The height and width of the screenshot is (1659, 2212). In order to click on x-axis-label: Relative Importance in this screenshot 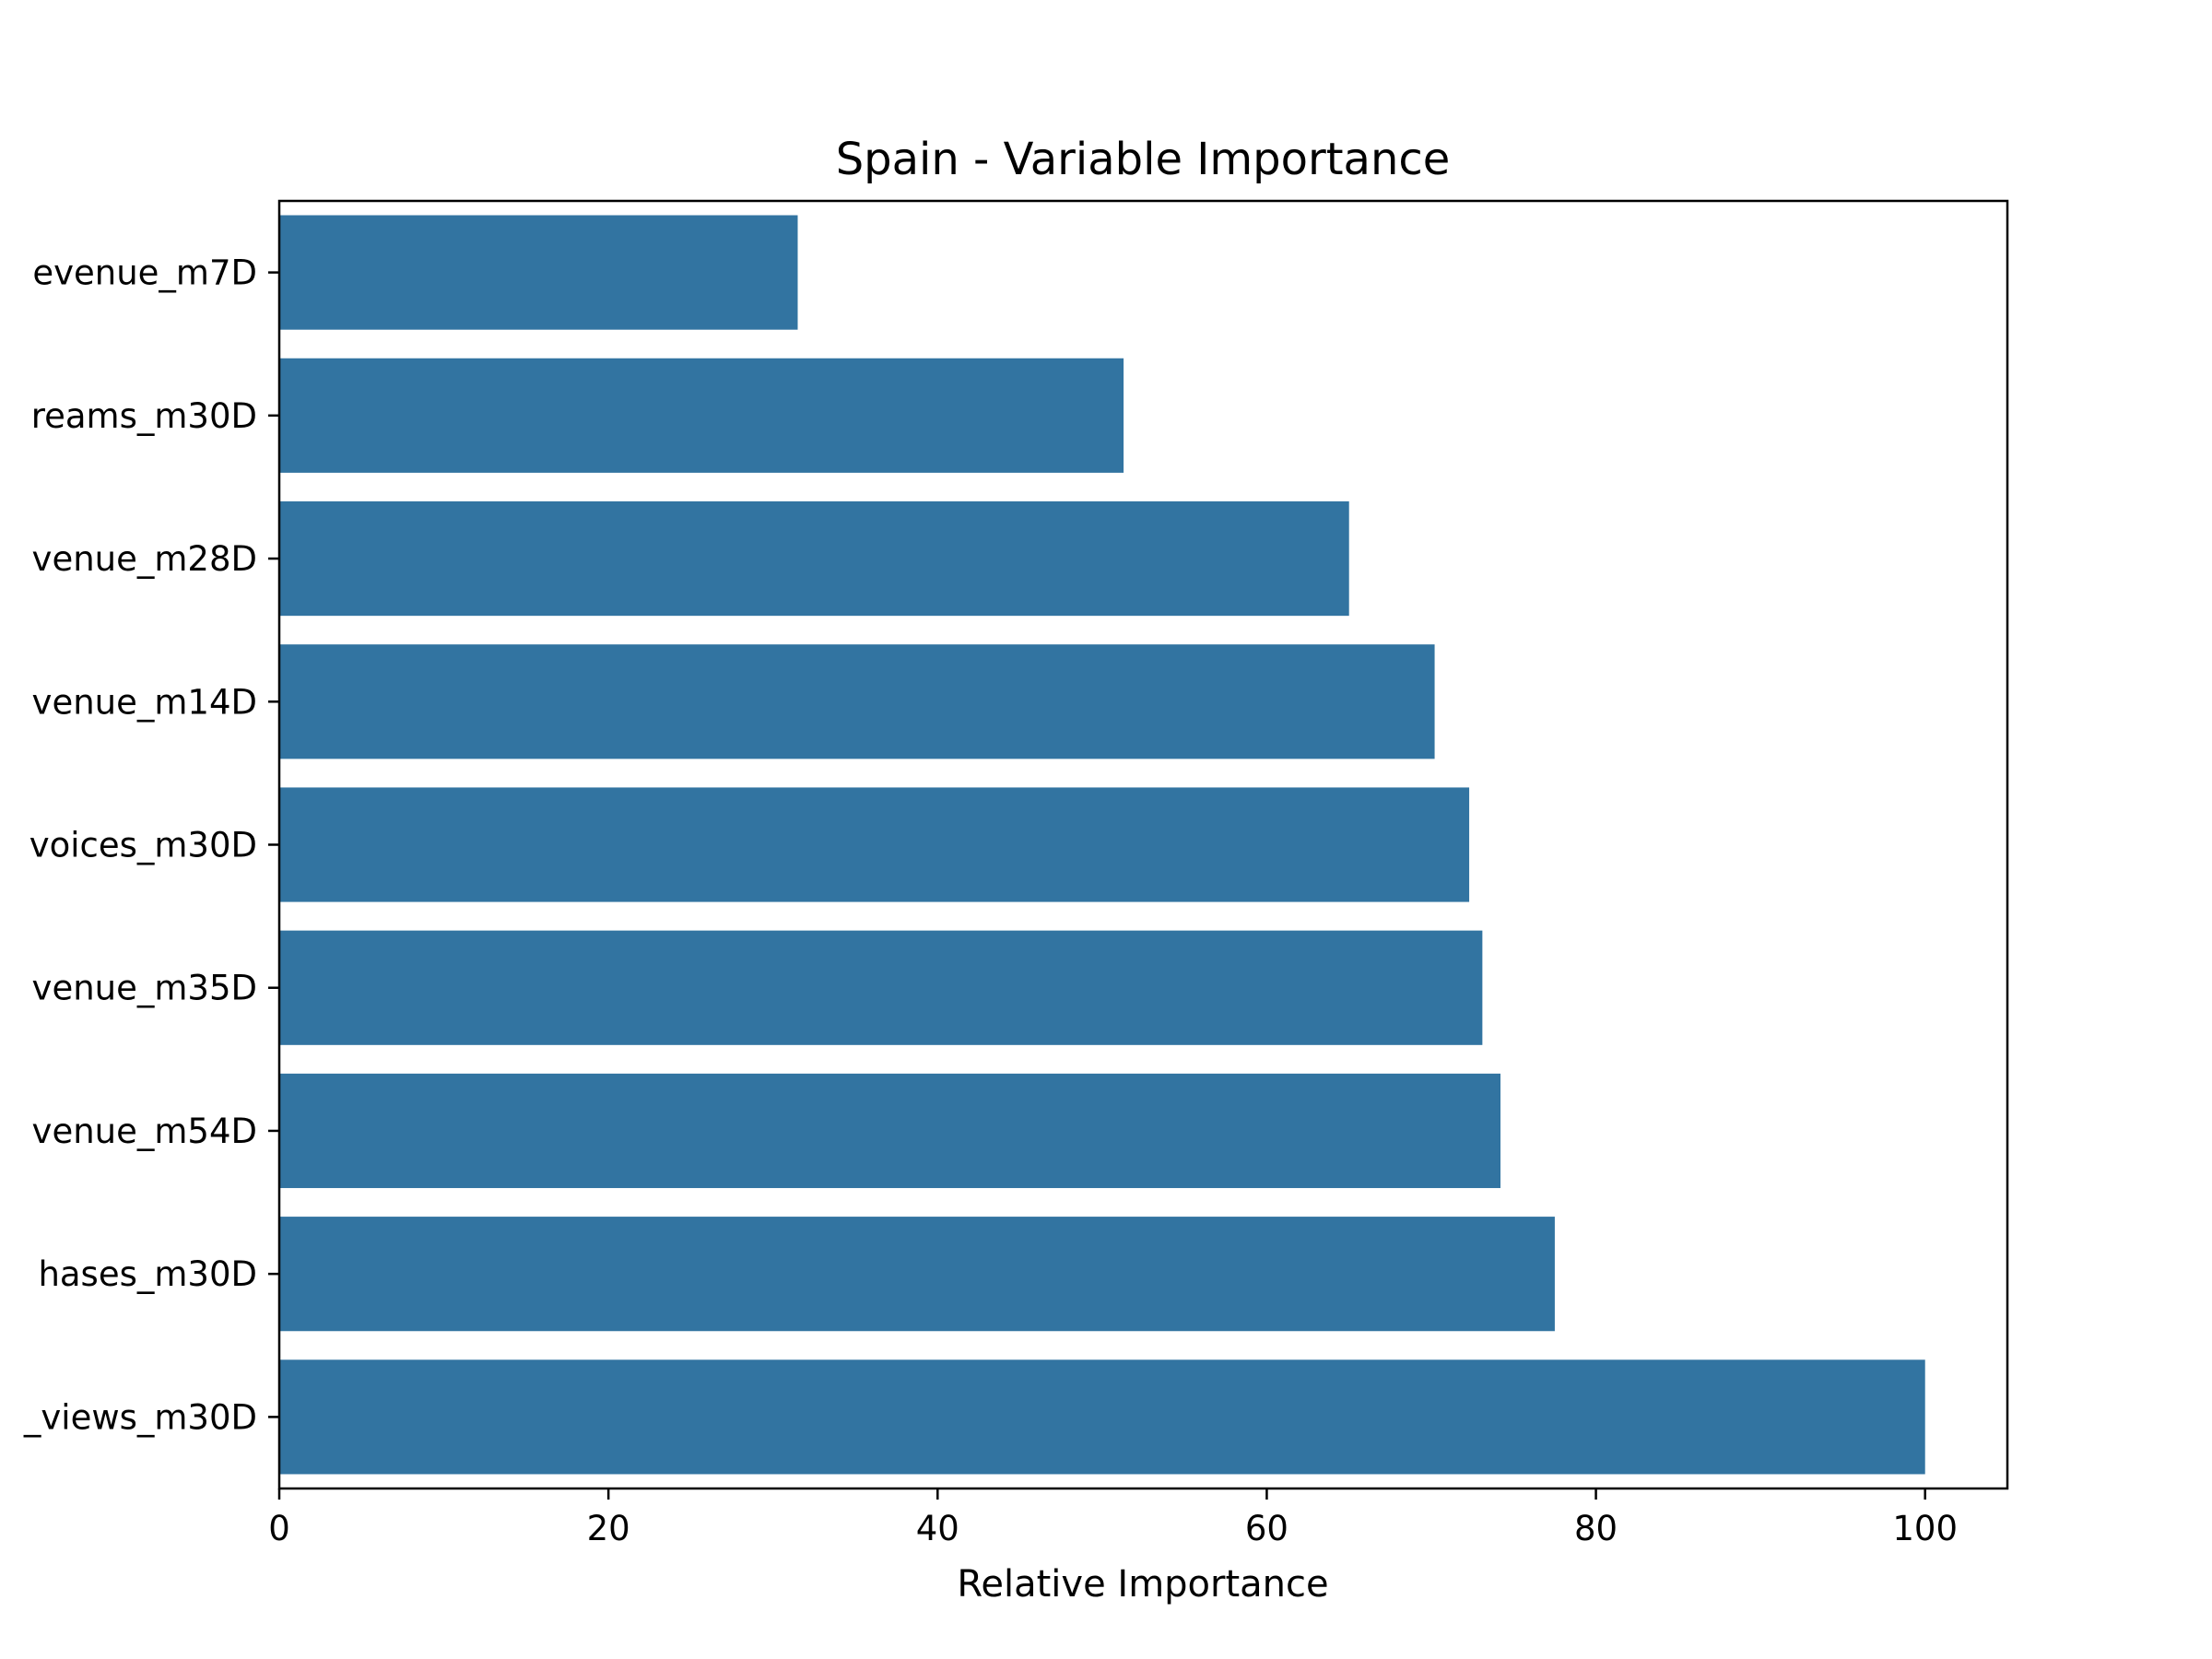, I will do `click(1142, 1584)`.